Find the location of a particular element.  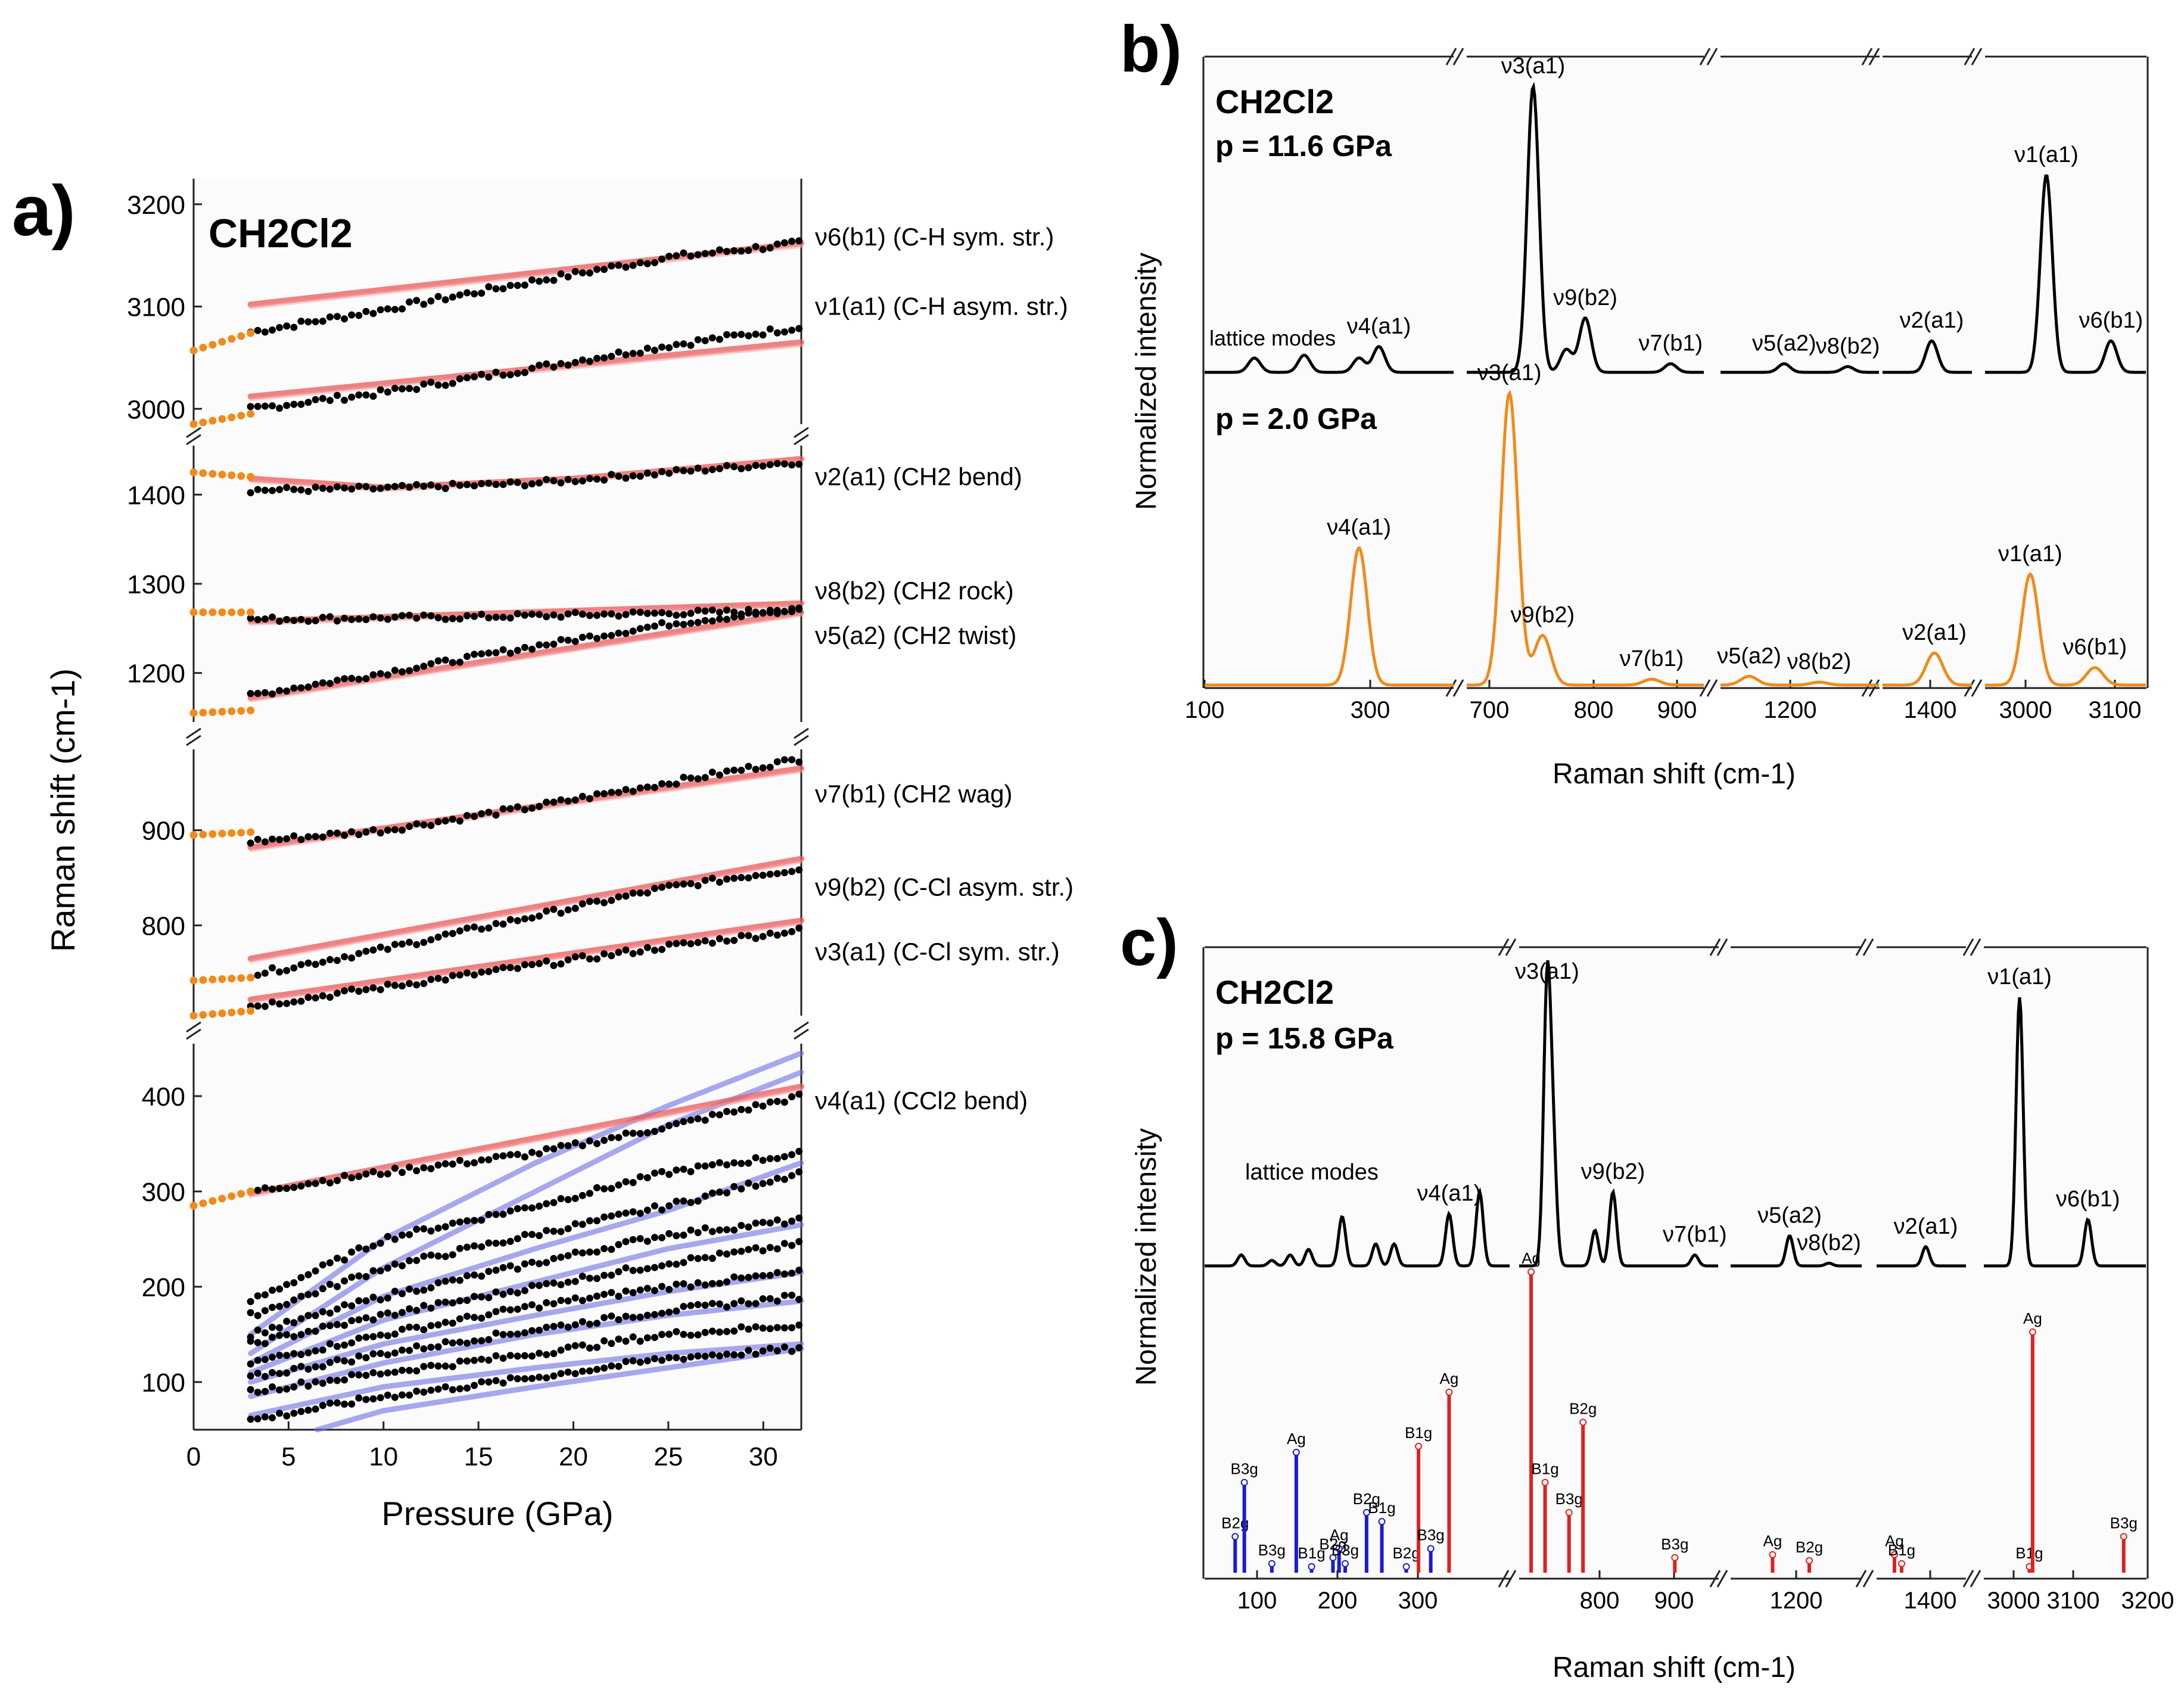

b-11.6-peak-label: ν1(a1) is located at coordinates (2046, 155).